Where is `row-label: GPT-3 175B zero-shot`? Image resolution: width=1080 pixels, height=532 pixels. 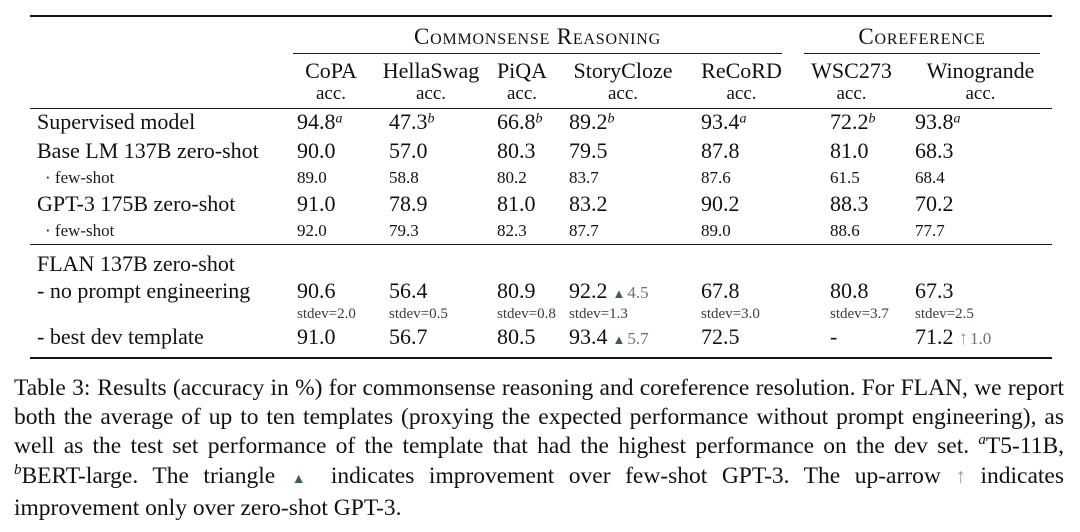 row-label: GPT-3 175B zero-shot is located at coordinates (136, 203).